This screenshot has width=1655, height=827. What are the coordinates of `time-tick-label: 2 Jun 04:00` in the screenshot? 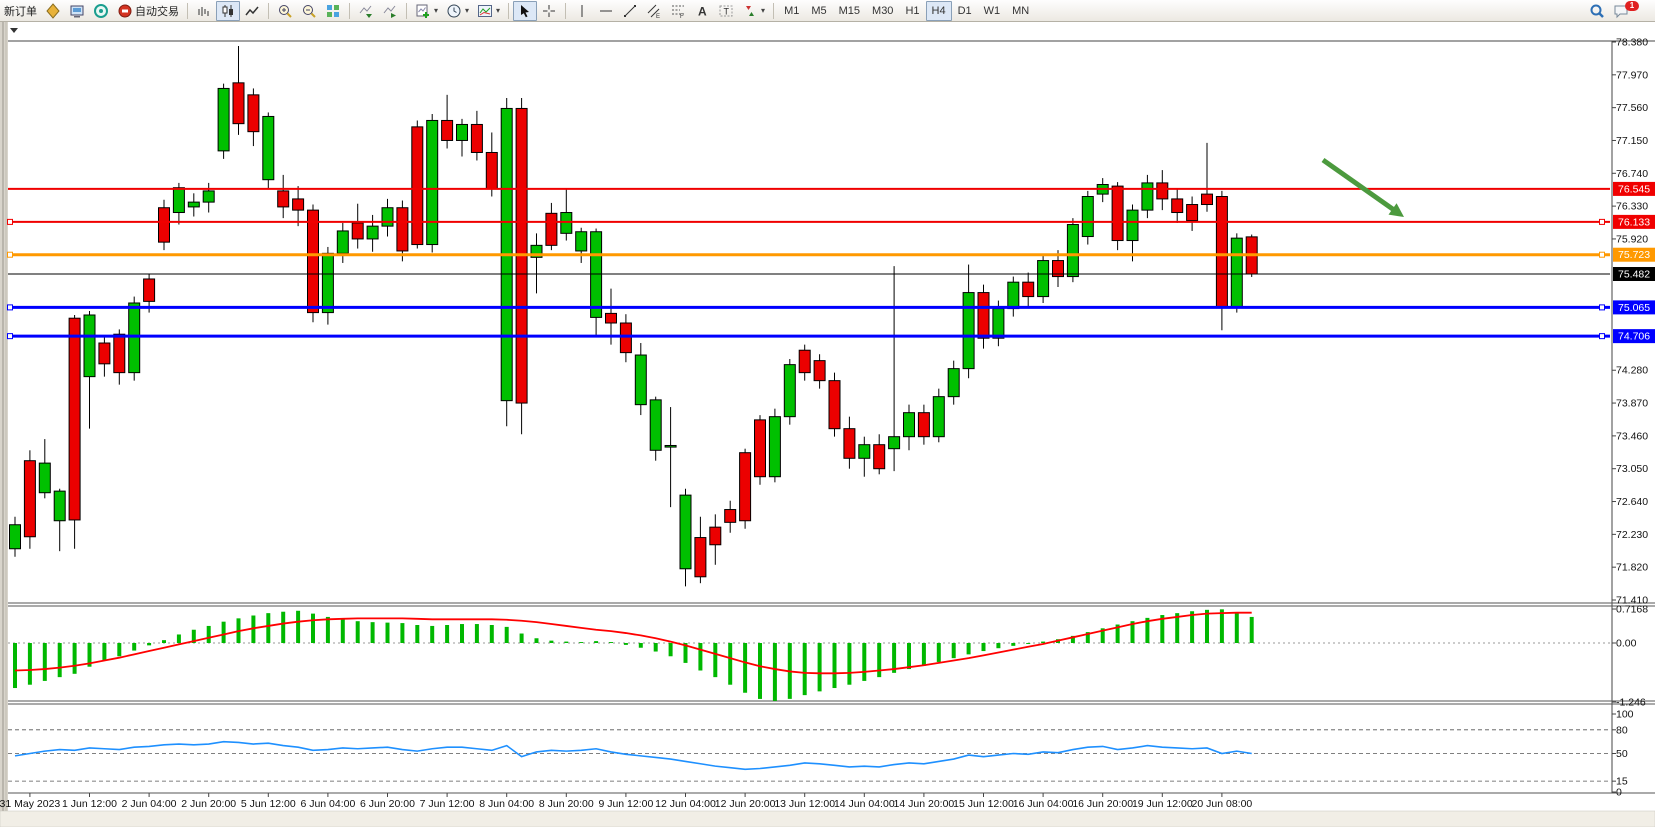 It's located at (149, 804).